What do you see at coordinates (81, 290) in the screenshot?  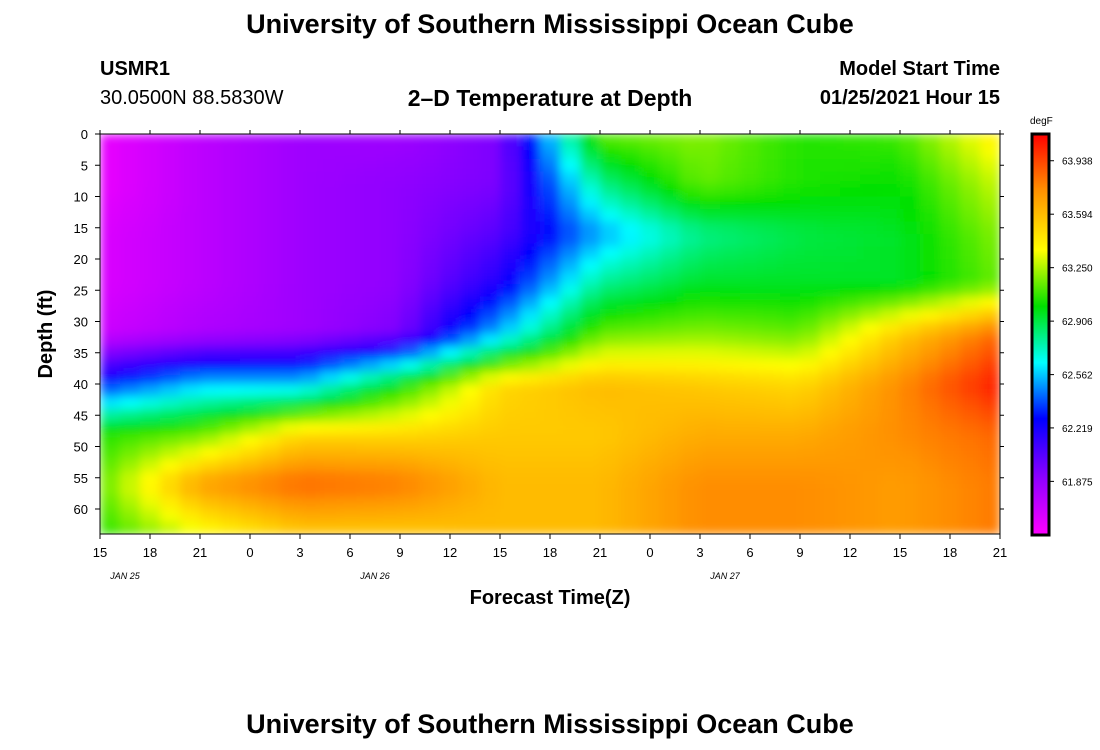 I see `y-tick-label: 25` at bounding box center [81, 290].